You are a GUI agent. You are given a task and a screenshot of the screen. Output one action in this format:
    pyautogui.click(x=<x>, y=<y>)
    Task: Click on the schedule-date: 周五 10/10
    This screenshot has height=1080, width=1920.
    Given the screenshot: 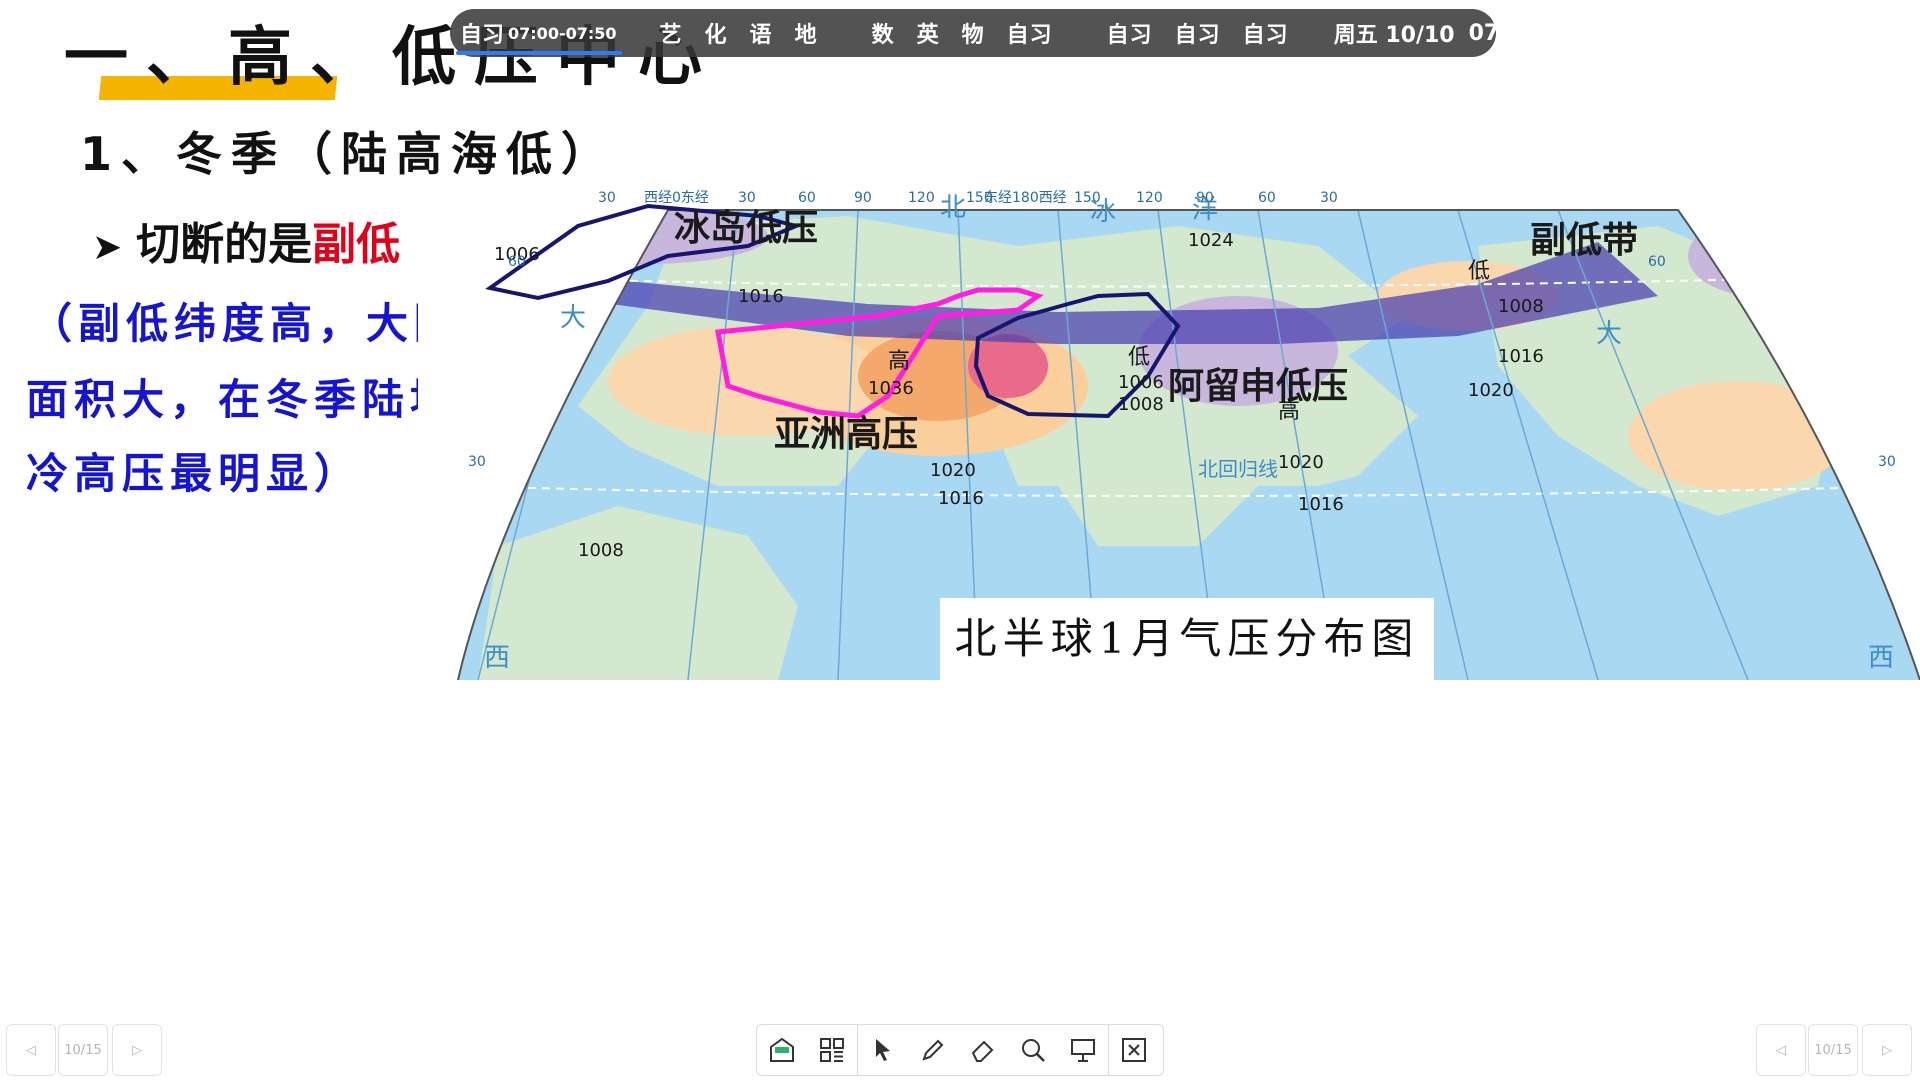 What is the action you would take?
    pyautogui.click(x=1394, y=35)
    